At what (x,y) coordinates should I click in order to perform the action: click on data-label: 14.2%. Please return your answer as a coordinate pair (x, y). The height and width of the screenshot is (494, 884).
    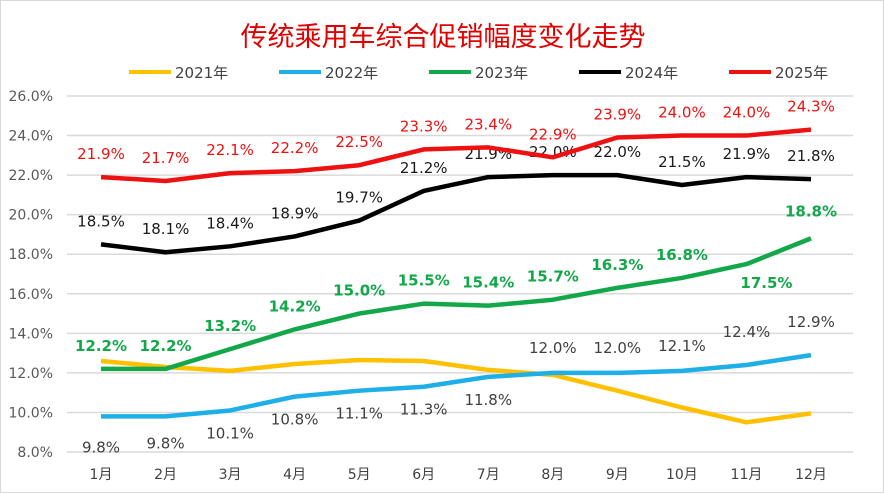
    Looking at the image, I should click on (295, 306).